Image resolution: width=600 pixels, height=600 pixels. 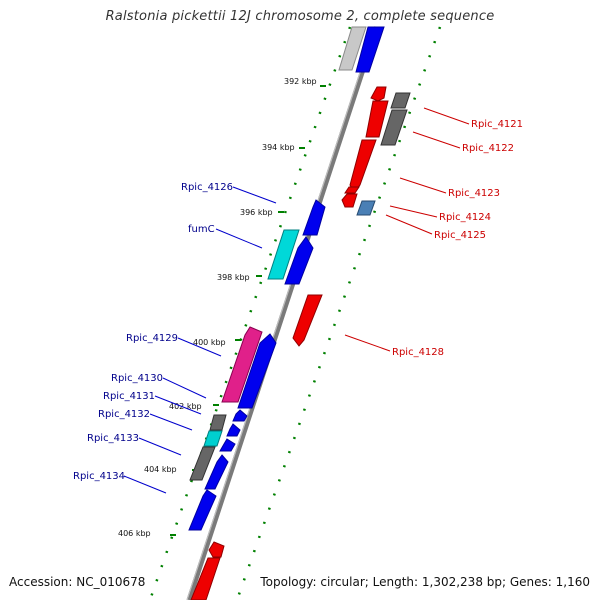 What do you see at coordinates (201, 229) in the screenshot?
I see `gene-label: fumC` at bounding box center [201, 229].